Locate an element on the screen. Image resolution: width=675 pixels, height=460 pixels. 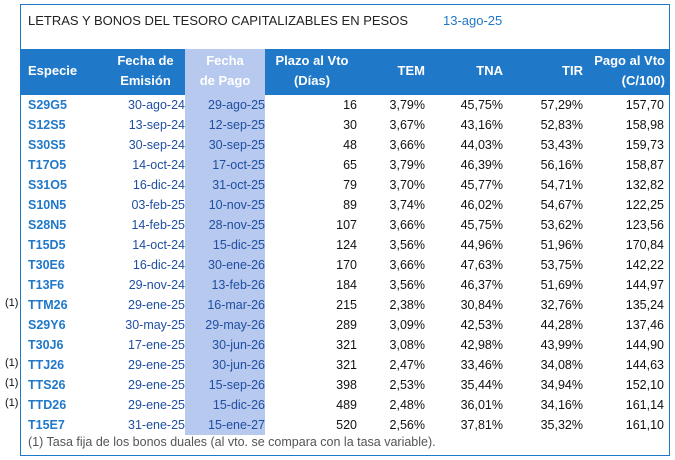
cell-especie: T13F6 is located at coordinates (46, 285).